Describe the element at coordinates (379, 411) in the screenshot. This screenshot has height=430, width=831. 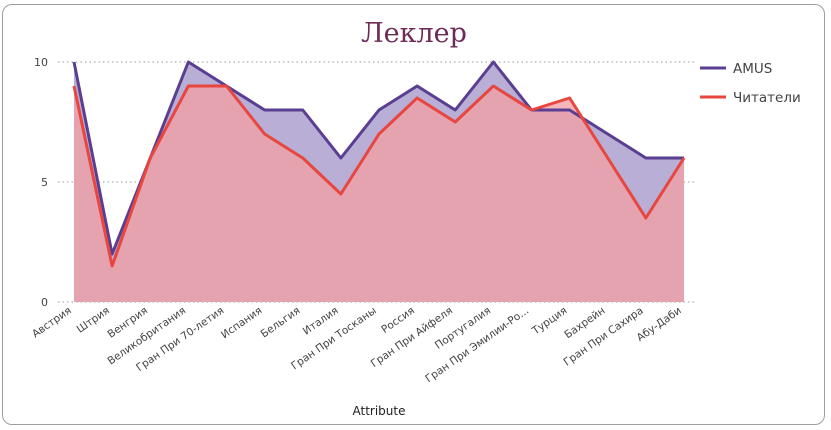
I see `x-axis-title: Attribute` at that location.